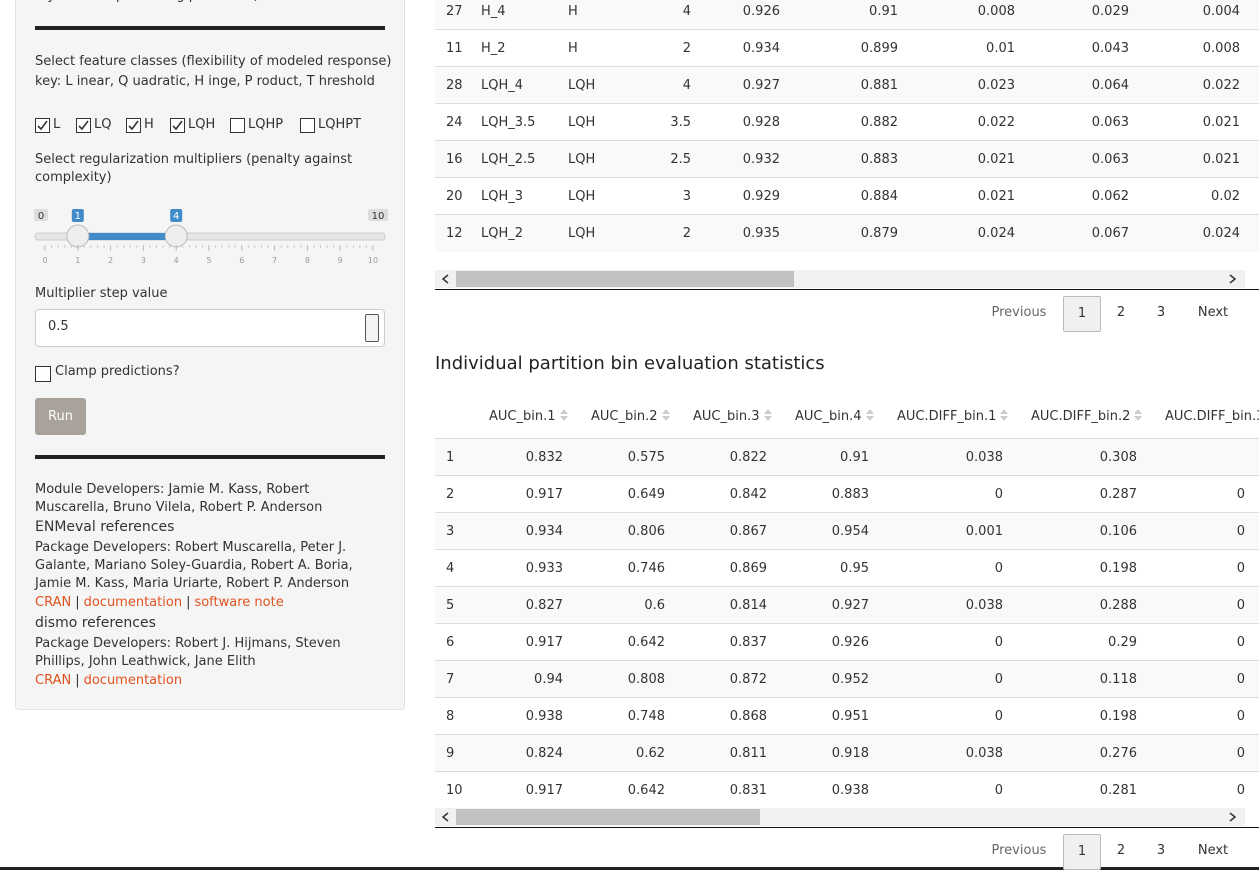 The width and height of the screenshot is (1259, 870). What do you see at coordinates (748, 716) in the screenshot?
I see `table-cell: 0.868` at bounding box center [748, 716].